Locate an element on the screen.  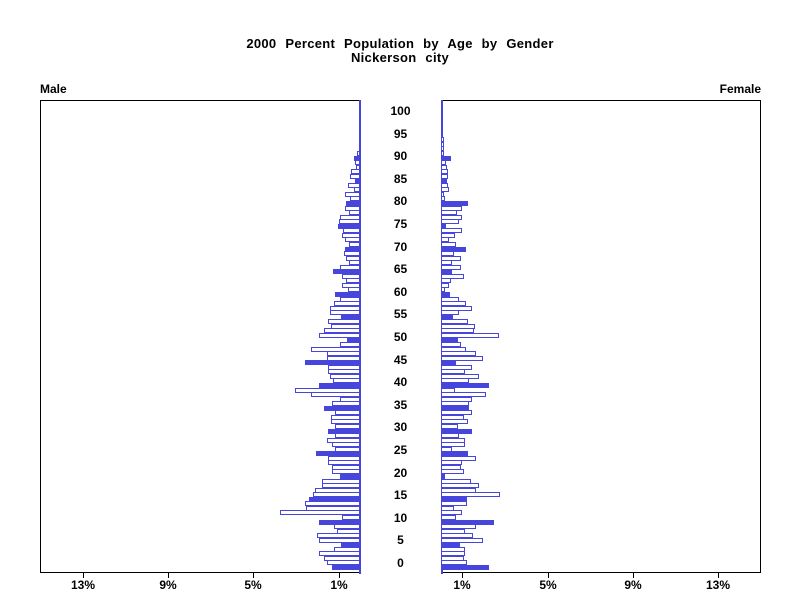
age-label-85: 85 is located at coordinates (400, 179).